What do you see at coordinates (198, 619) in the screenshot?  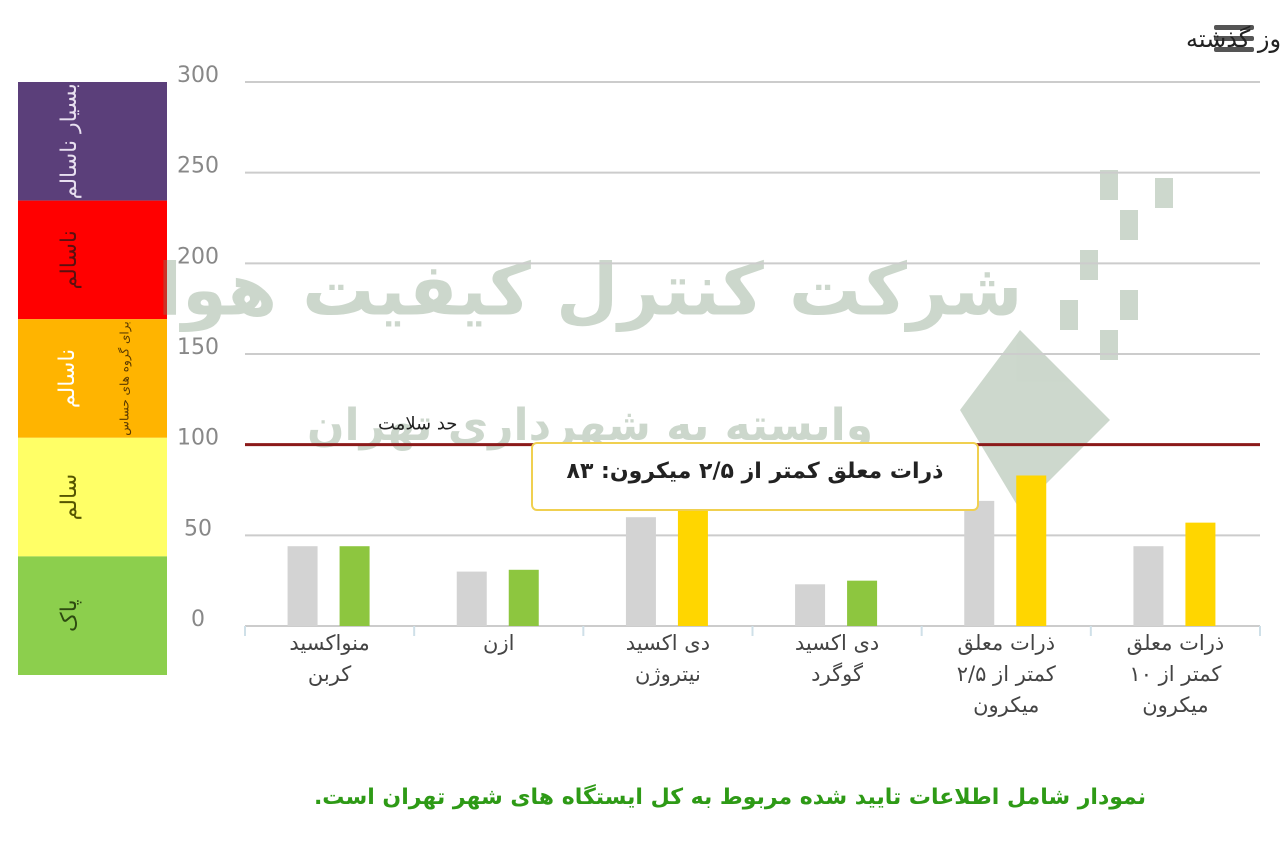 I see `y-tick-label: 0` at bounding box center [198, 619].